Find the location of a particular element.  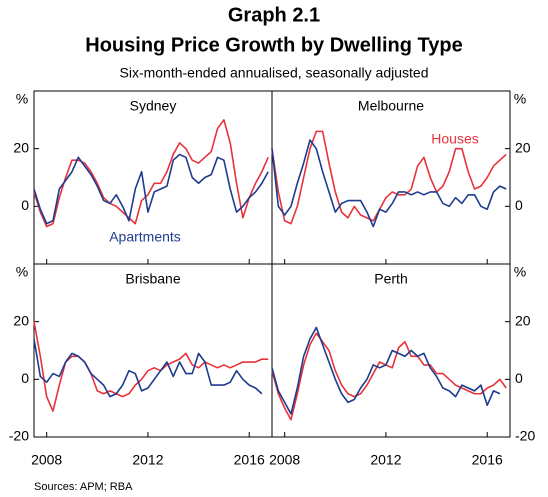

panel-title: Sydney is located at coordinates (153, 106).